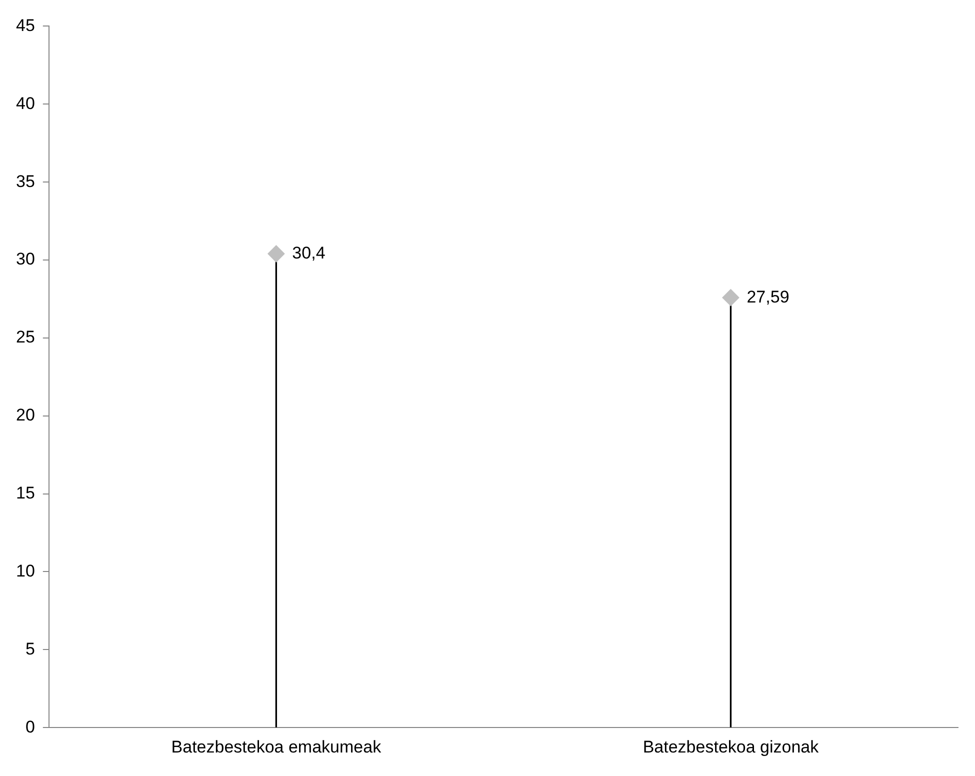  What do you see at coordinates (25, 492) in the screenshot?
I see `y-tick-label: 15` at bounding box center [25, 492].